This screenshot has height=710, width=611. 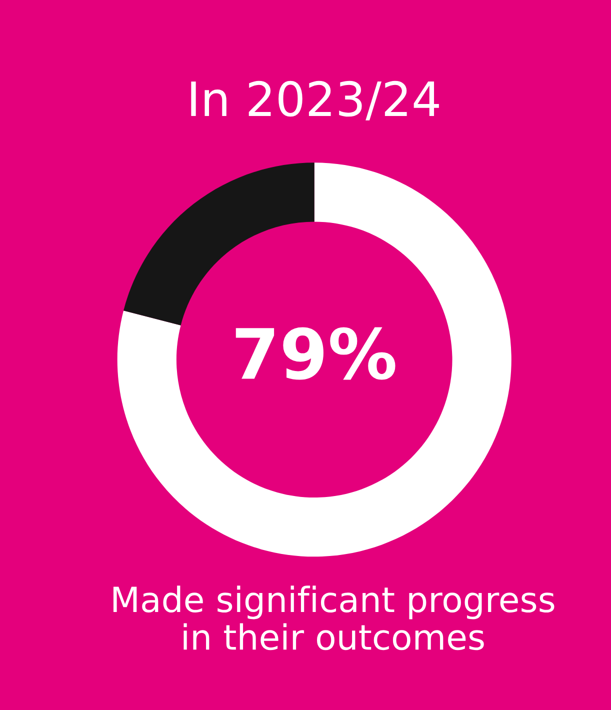 I want to click on chart-title: In 2023/24, so click(x=315, y=100).